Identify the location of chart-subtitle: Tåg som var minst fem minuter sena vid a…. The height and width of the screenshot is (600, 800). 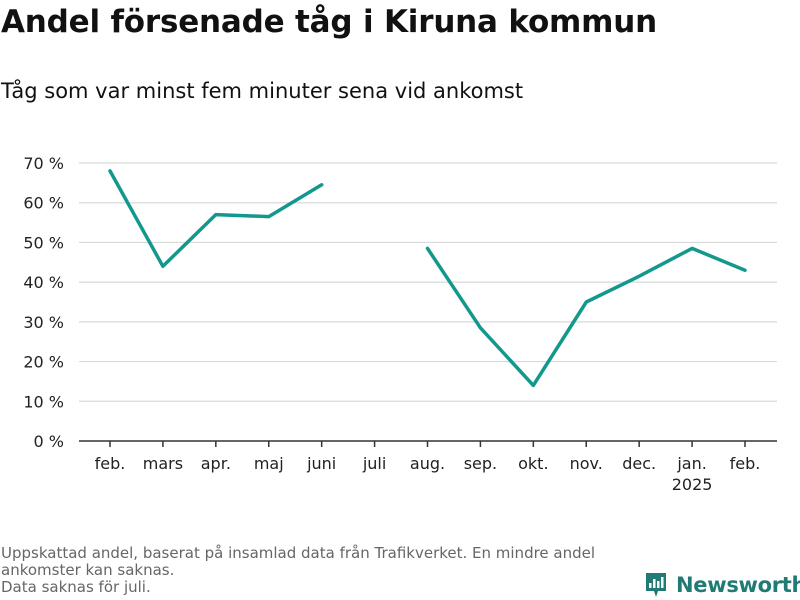
(262, 91).